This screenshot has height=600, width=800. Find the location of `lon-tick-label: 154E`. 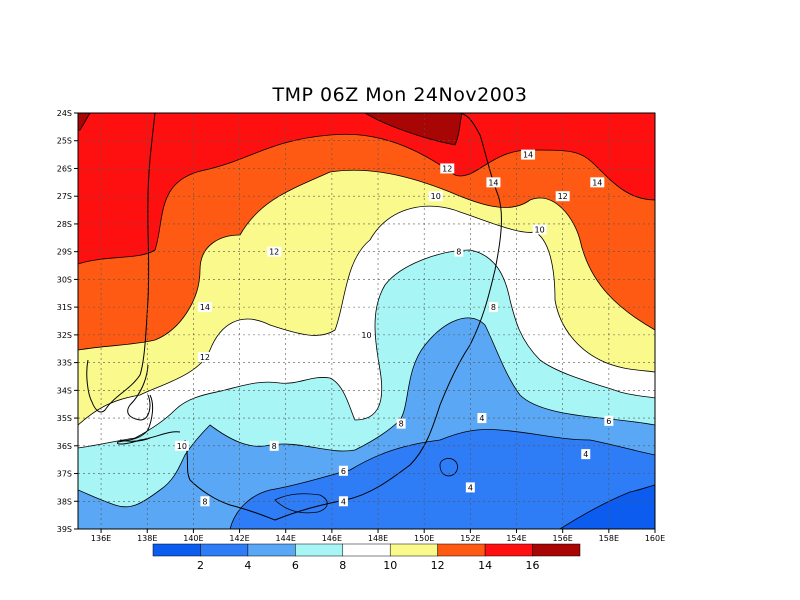

lon-tick-label: 154E is located at coordinates (516, 538).